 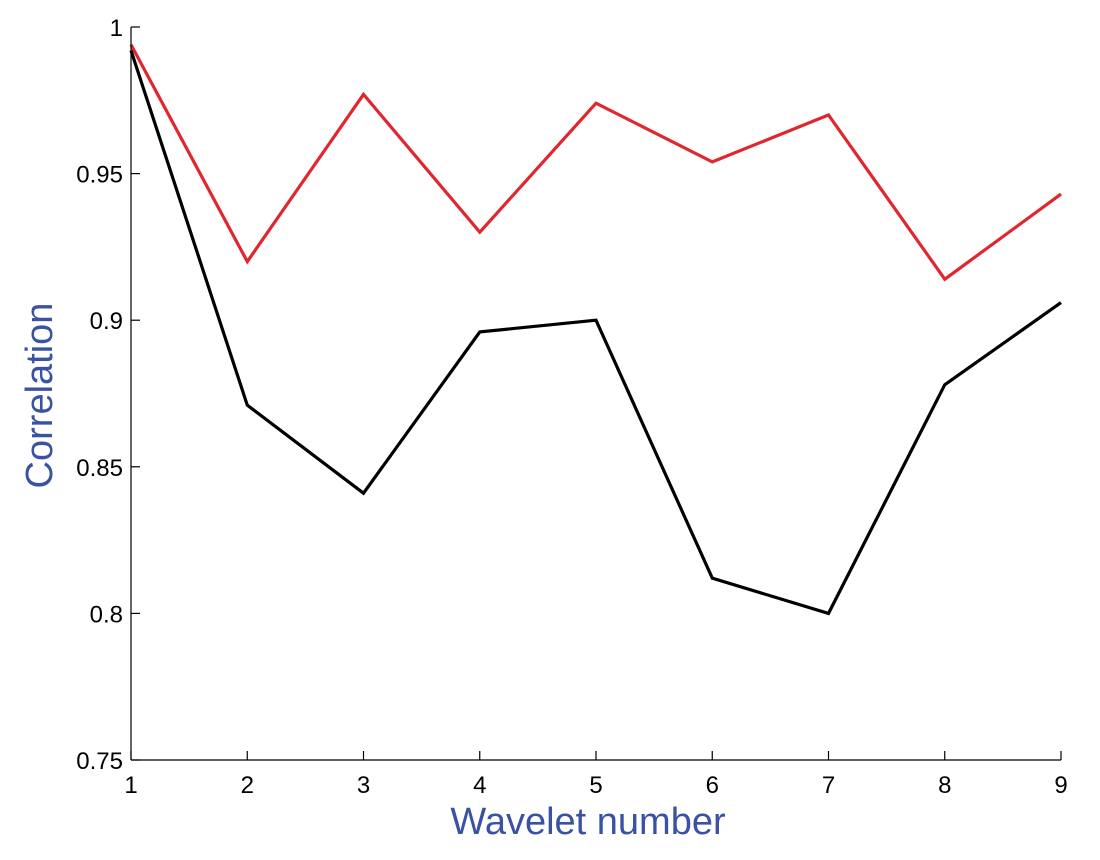 What do you see at coordinates (479, 785) in the screenshot?
I see `x-tick-label: 4` at bounding box center [479, 785].